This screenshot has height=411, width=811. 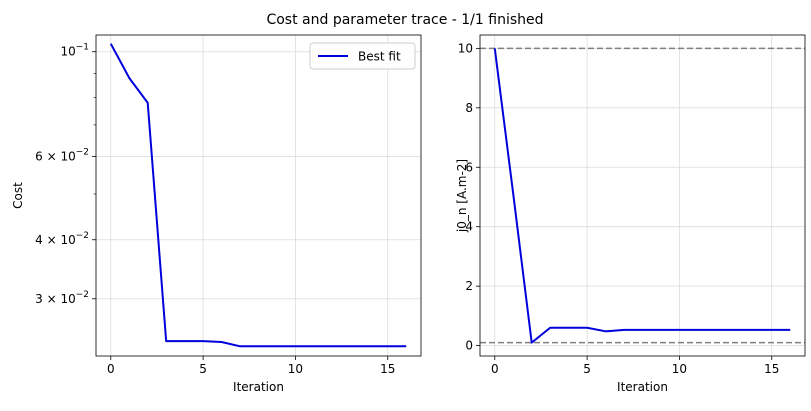 What do you see at coordinates (469, 286) in the screenshot?
I see `y-tick-label: 2` at bounding box center [469, 286].